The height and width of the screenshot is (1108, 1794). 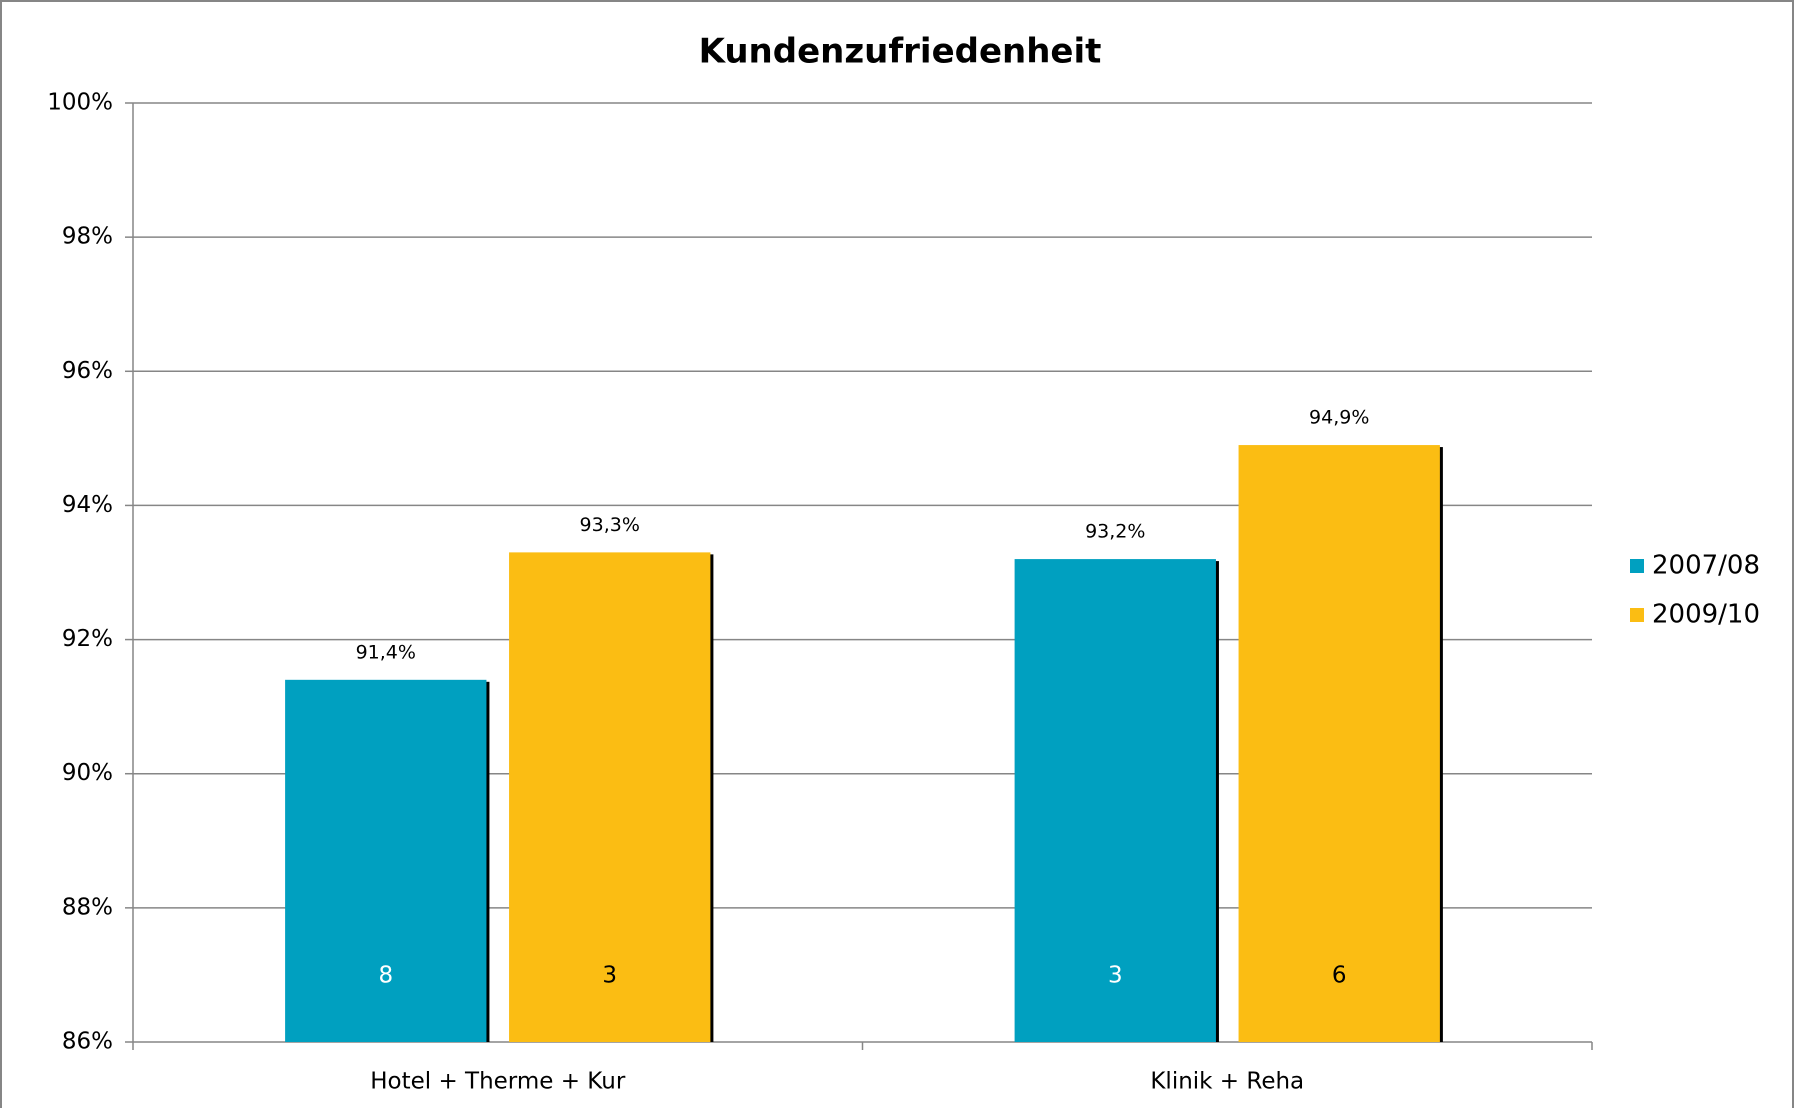 I want to click on legend-label: 2009/10, so click(x=1706, y=615).